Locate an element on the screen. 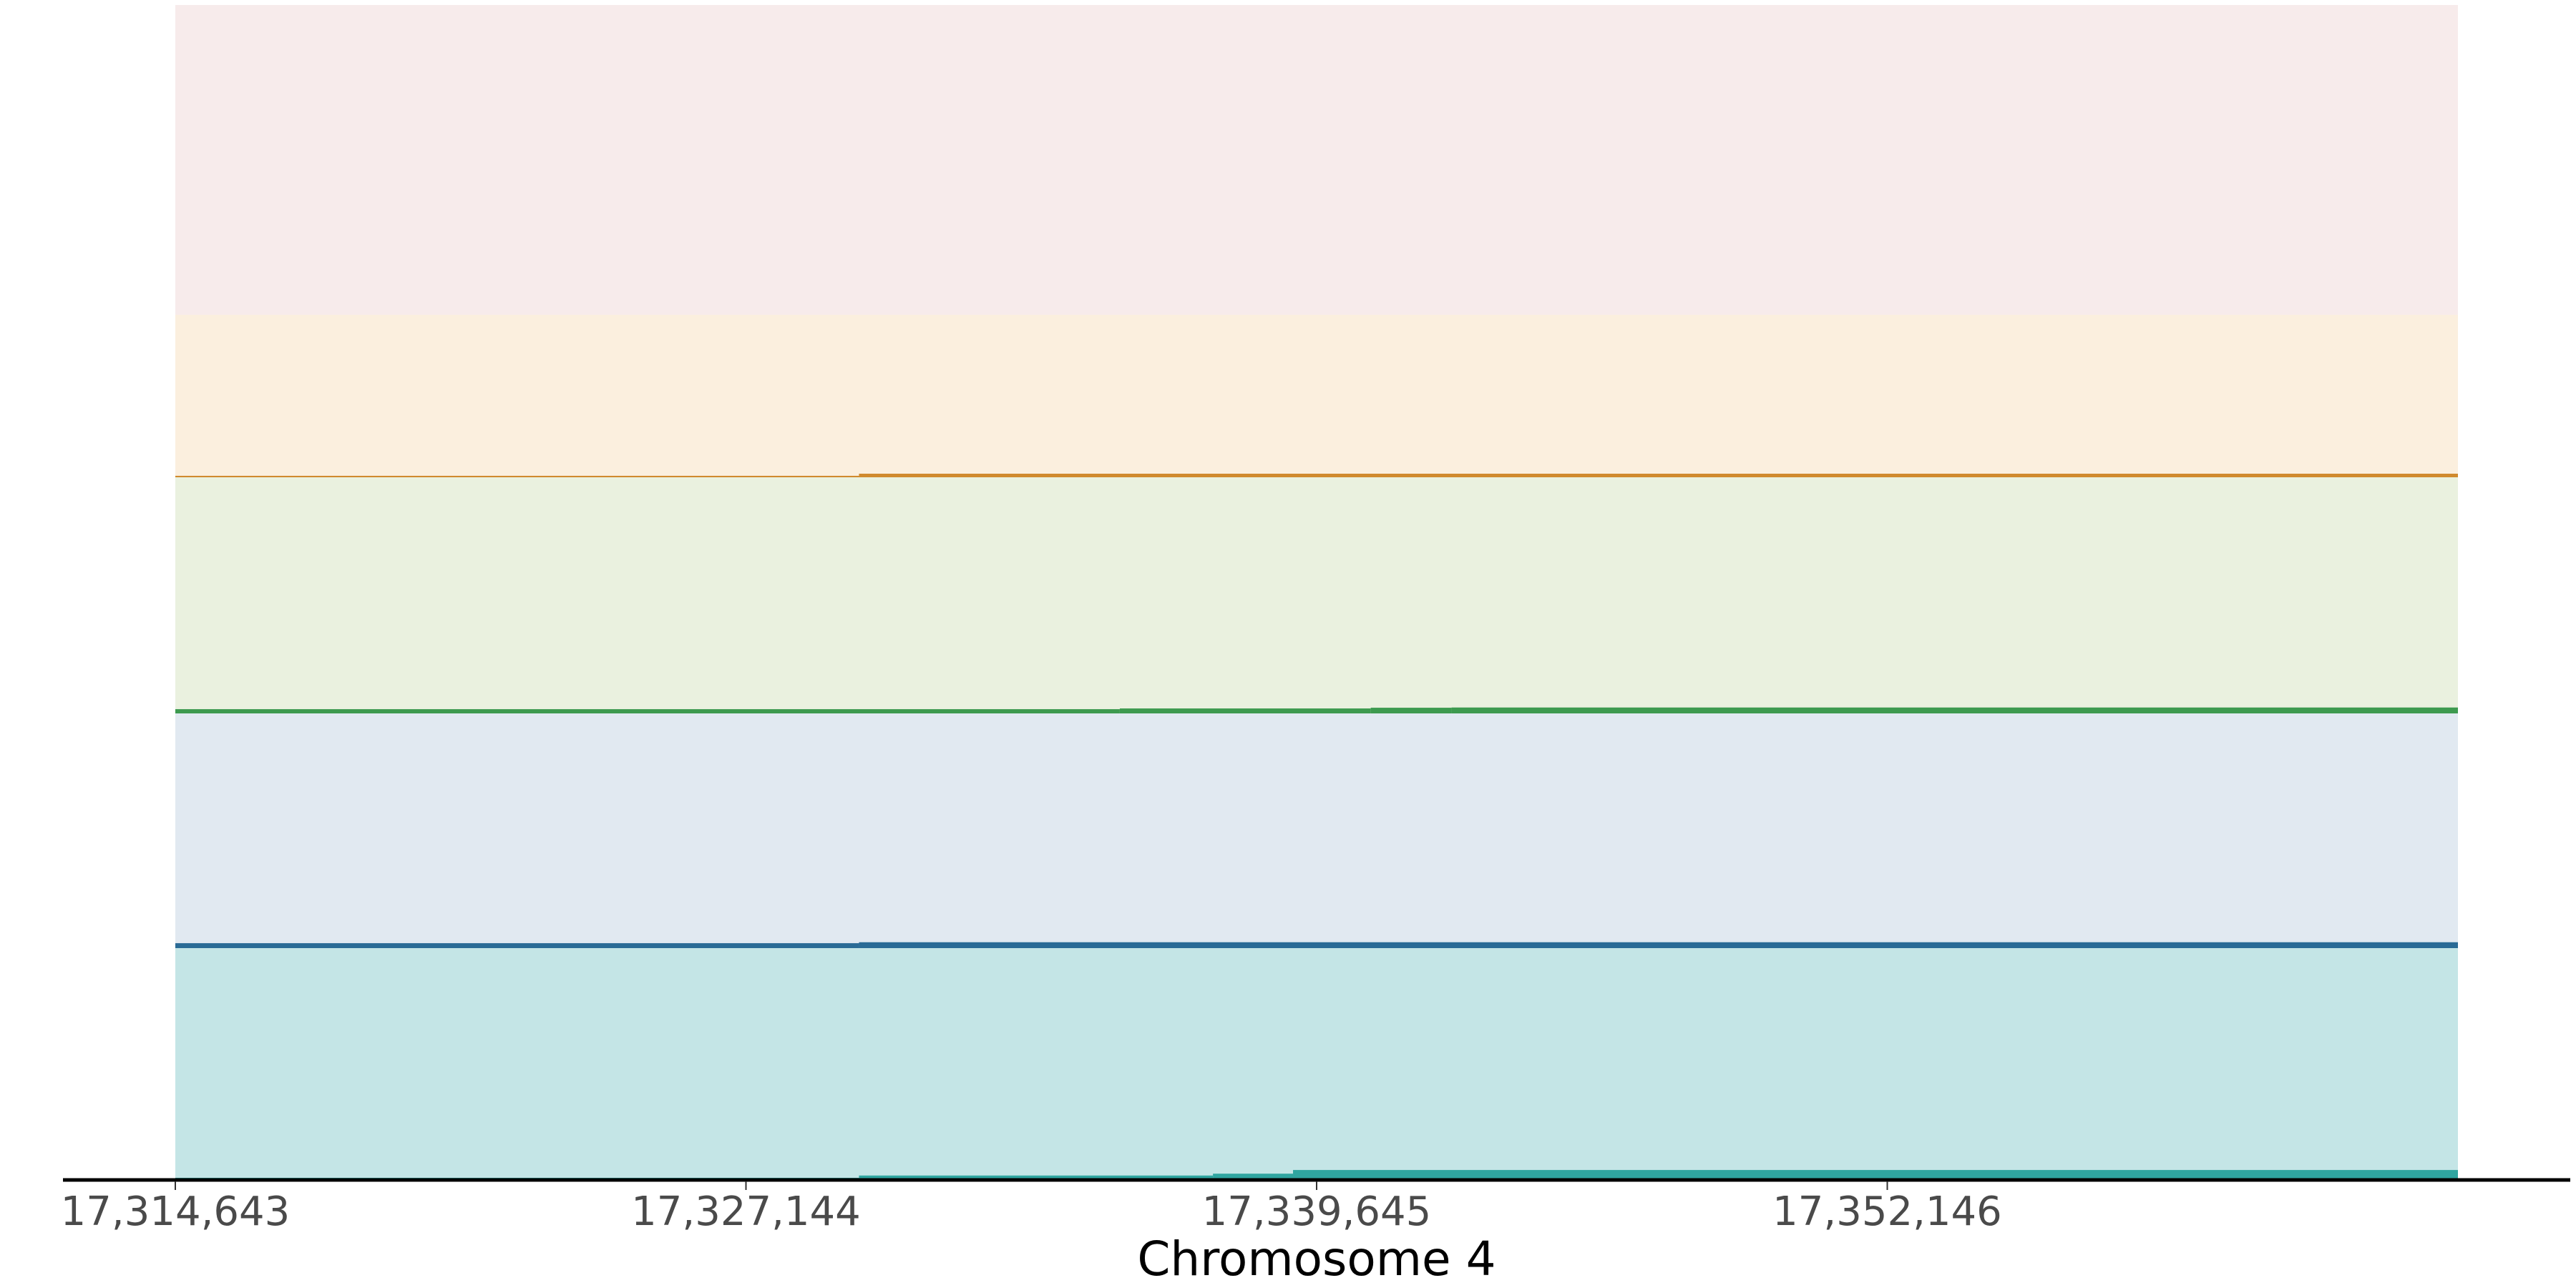  x-tick-label: 17,327,144 is located at coordinates (746, 1212).